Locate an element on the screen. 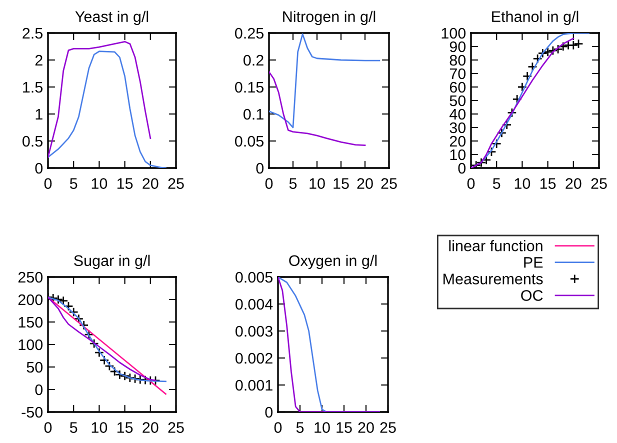  y-tick-label: 60 is located at coordinates (458, 87).